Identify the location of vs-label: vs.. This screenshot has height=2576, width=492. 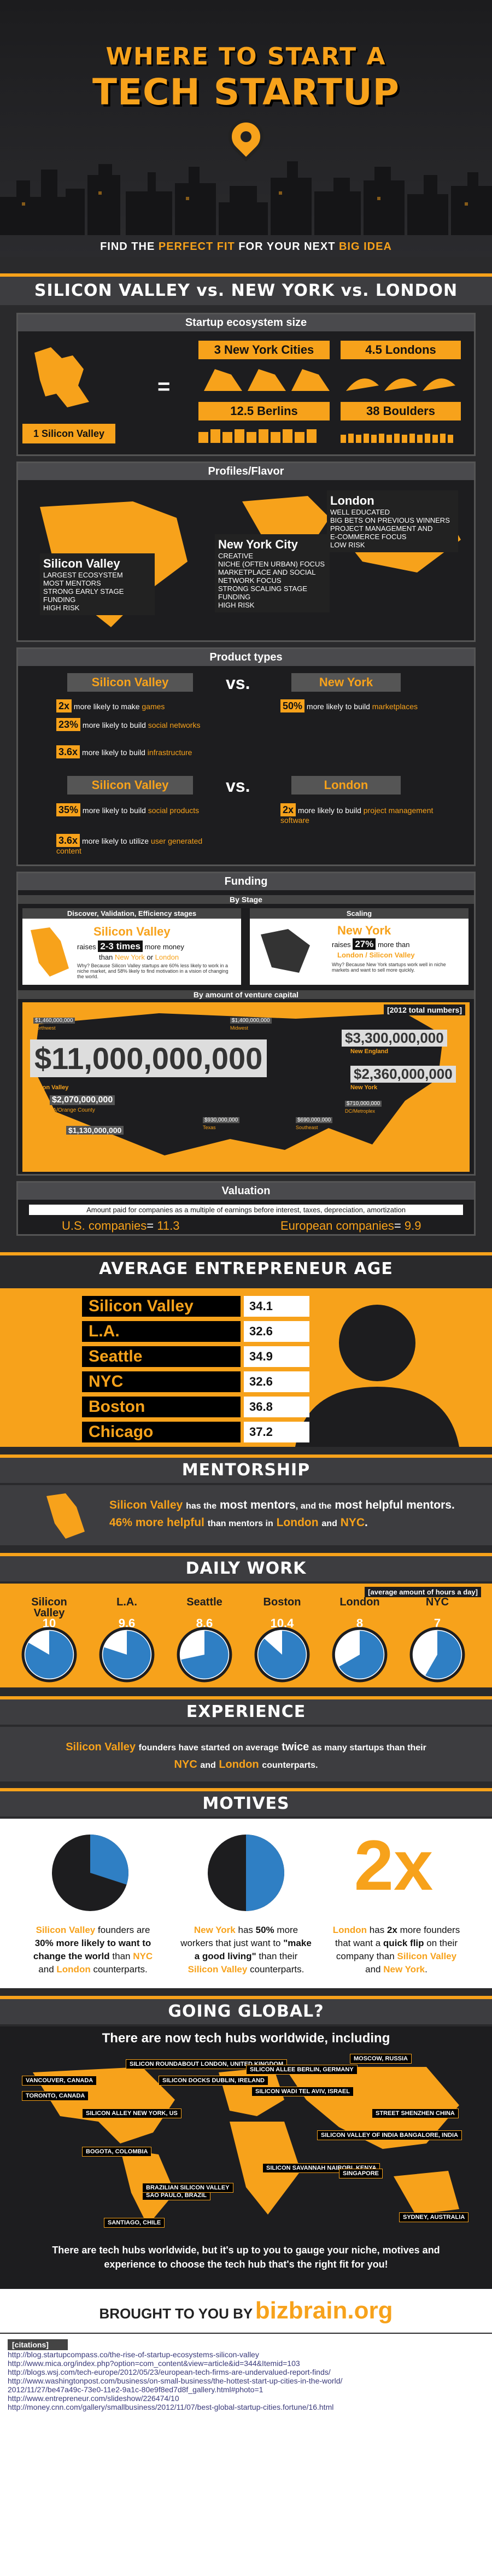
(238, 683).